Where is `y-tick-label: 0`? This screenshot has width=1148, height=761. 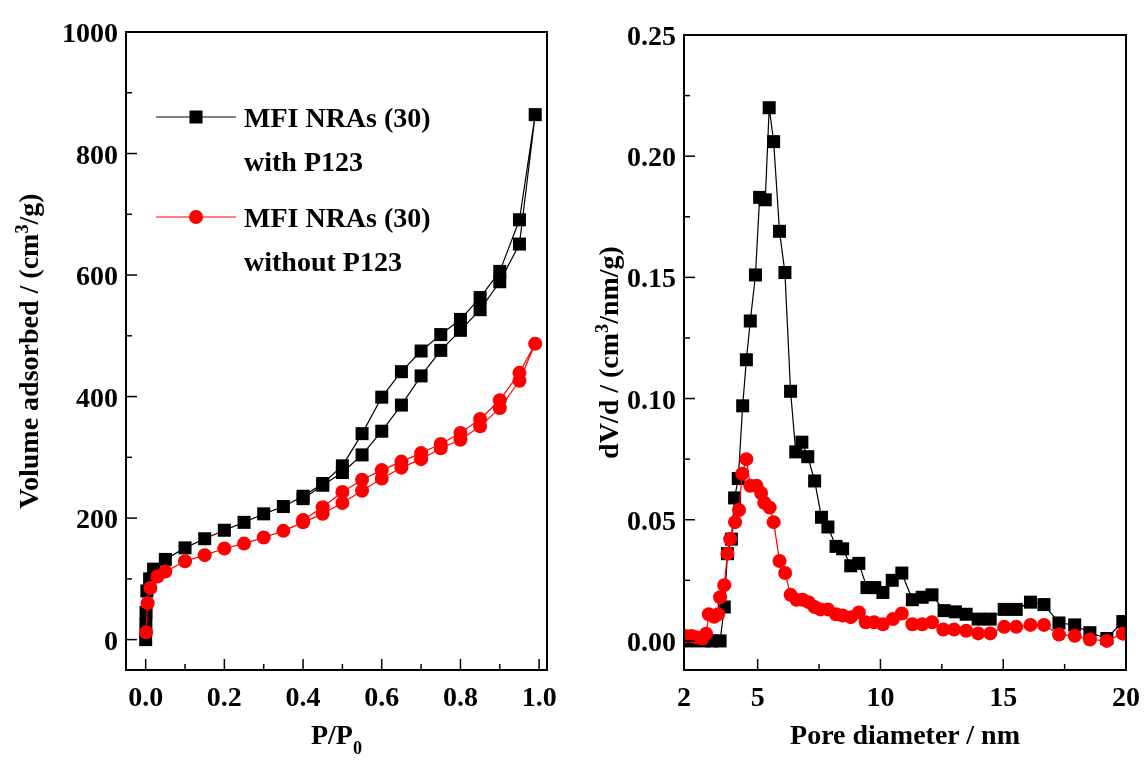 y-tick-label: 0 is located at coordinates (111, 640).